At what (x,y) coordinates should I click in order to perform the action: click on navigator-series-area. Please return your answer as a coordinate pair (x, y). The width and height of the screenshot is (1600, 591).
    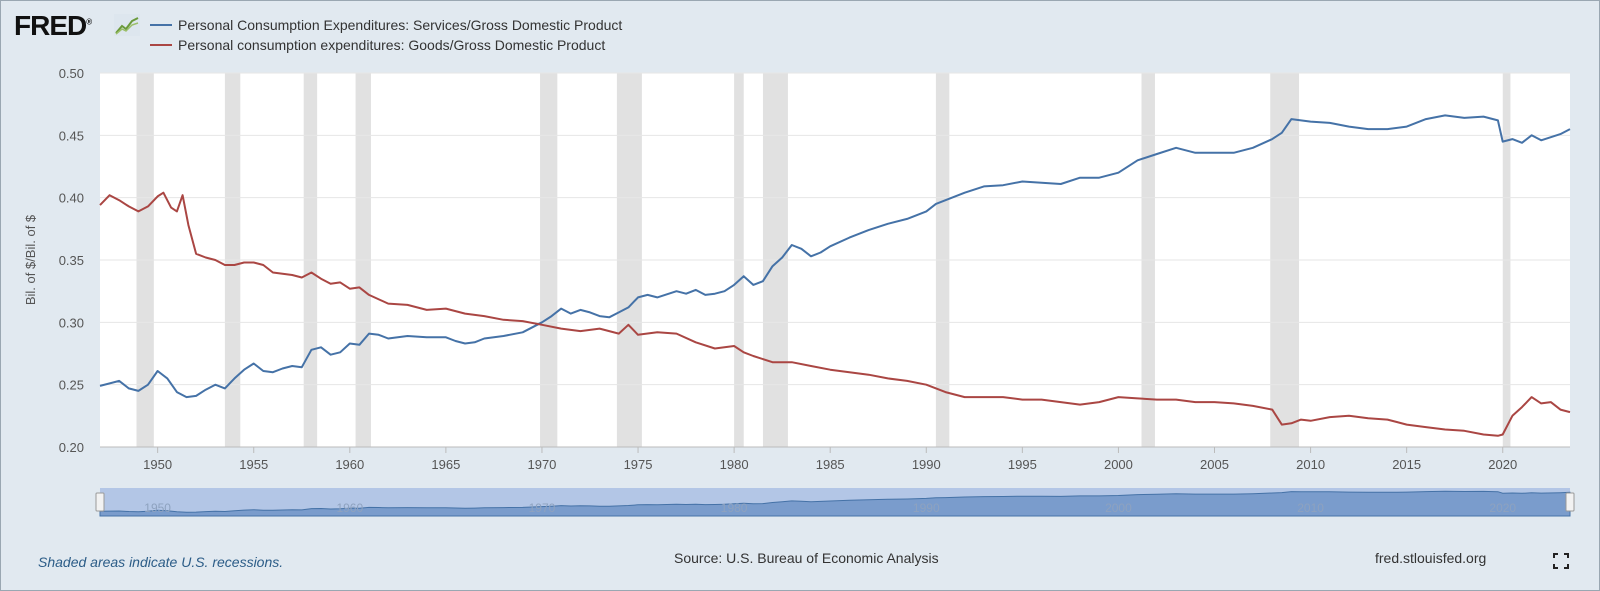
    Looking at the image, I should click on (835, 503).